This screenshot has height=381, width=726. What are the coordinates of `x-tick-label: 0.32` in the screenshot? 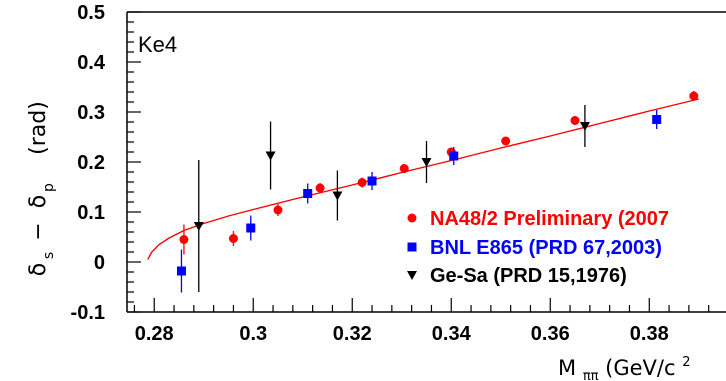 It's located at (352, 334).